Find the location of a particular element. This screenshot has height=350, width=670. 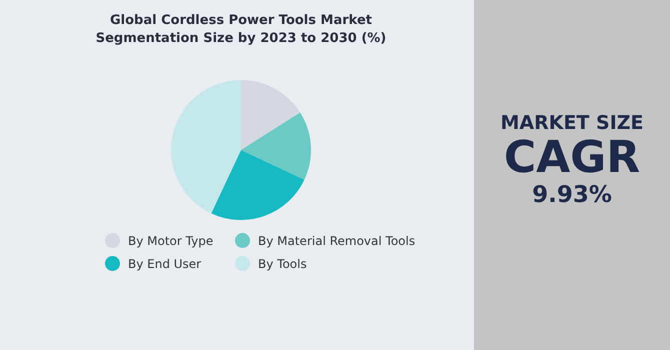

legend-label: By Tools is located at coordinates (282, 263).